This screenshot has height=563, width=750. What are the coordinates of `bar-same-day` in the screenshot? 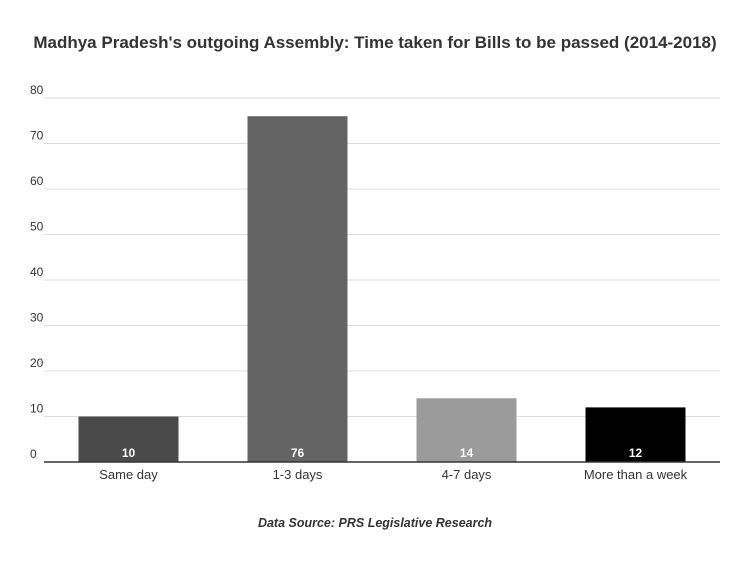 It's located at (128, 439).